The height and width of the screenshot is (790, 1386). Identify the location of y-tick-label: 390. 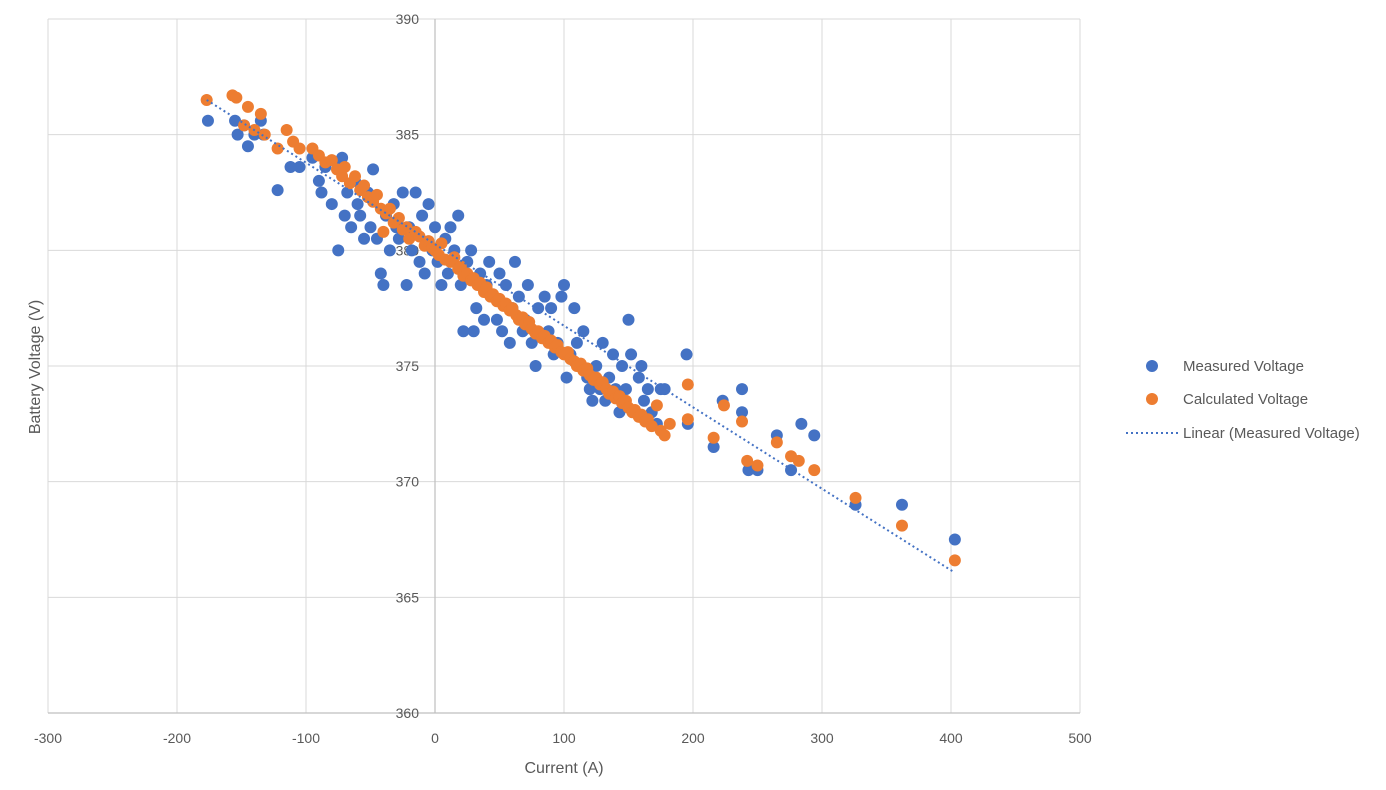
(408, 19).